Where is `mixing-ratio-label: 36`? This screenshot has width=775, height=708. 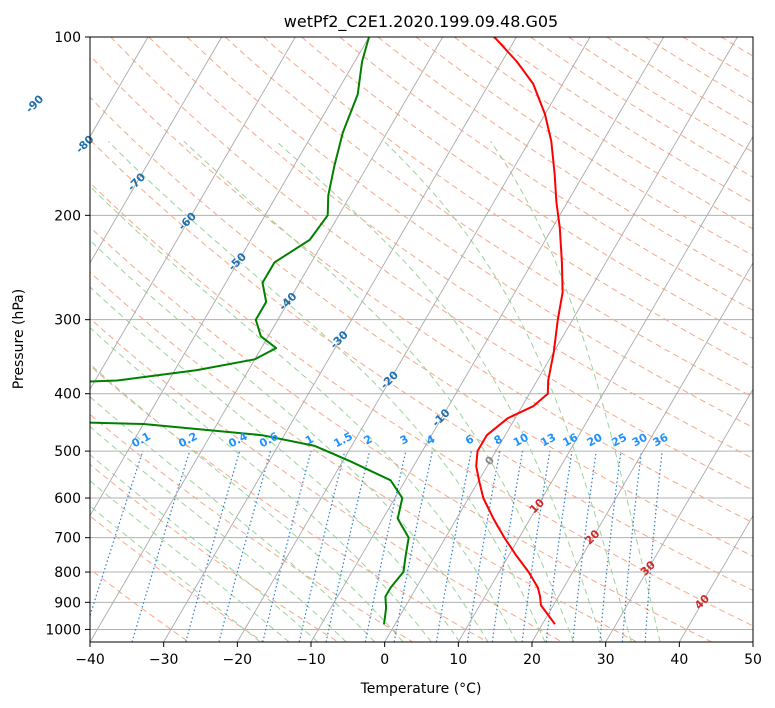
mixing-ratio-label: 36 is located at coordinates (661, 440).